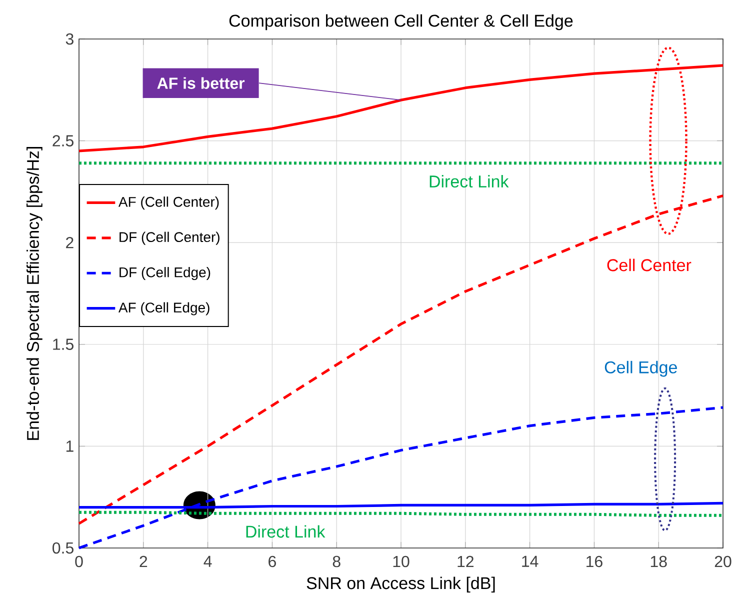 The width and height of the screenshot is (736, 616). Describe the element at coordinates (336, 562) in the screenshot. I see `x-tick-label: 8` at that location.